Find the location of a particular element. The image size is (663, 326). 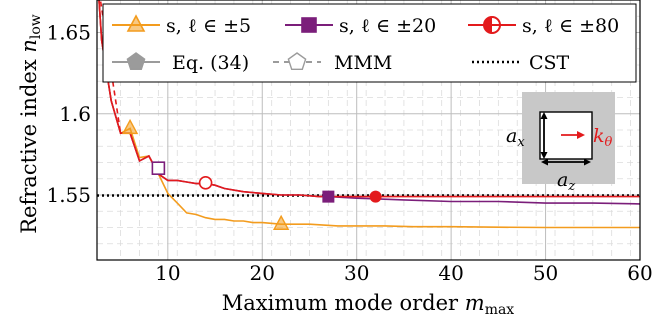

x-tick-label: 60 is located at coordinates (639, 273).